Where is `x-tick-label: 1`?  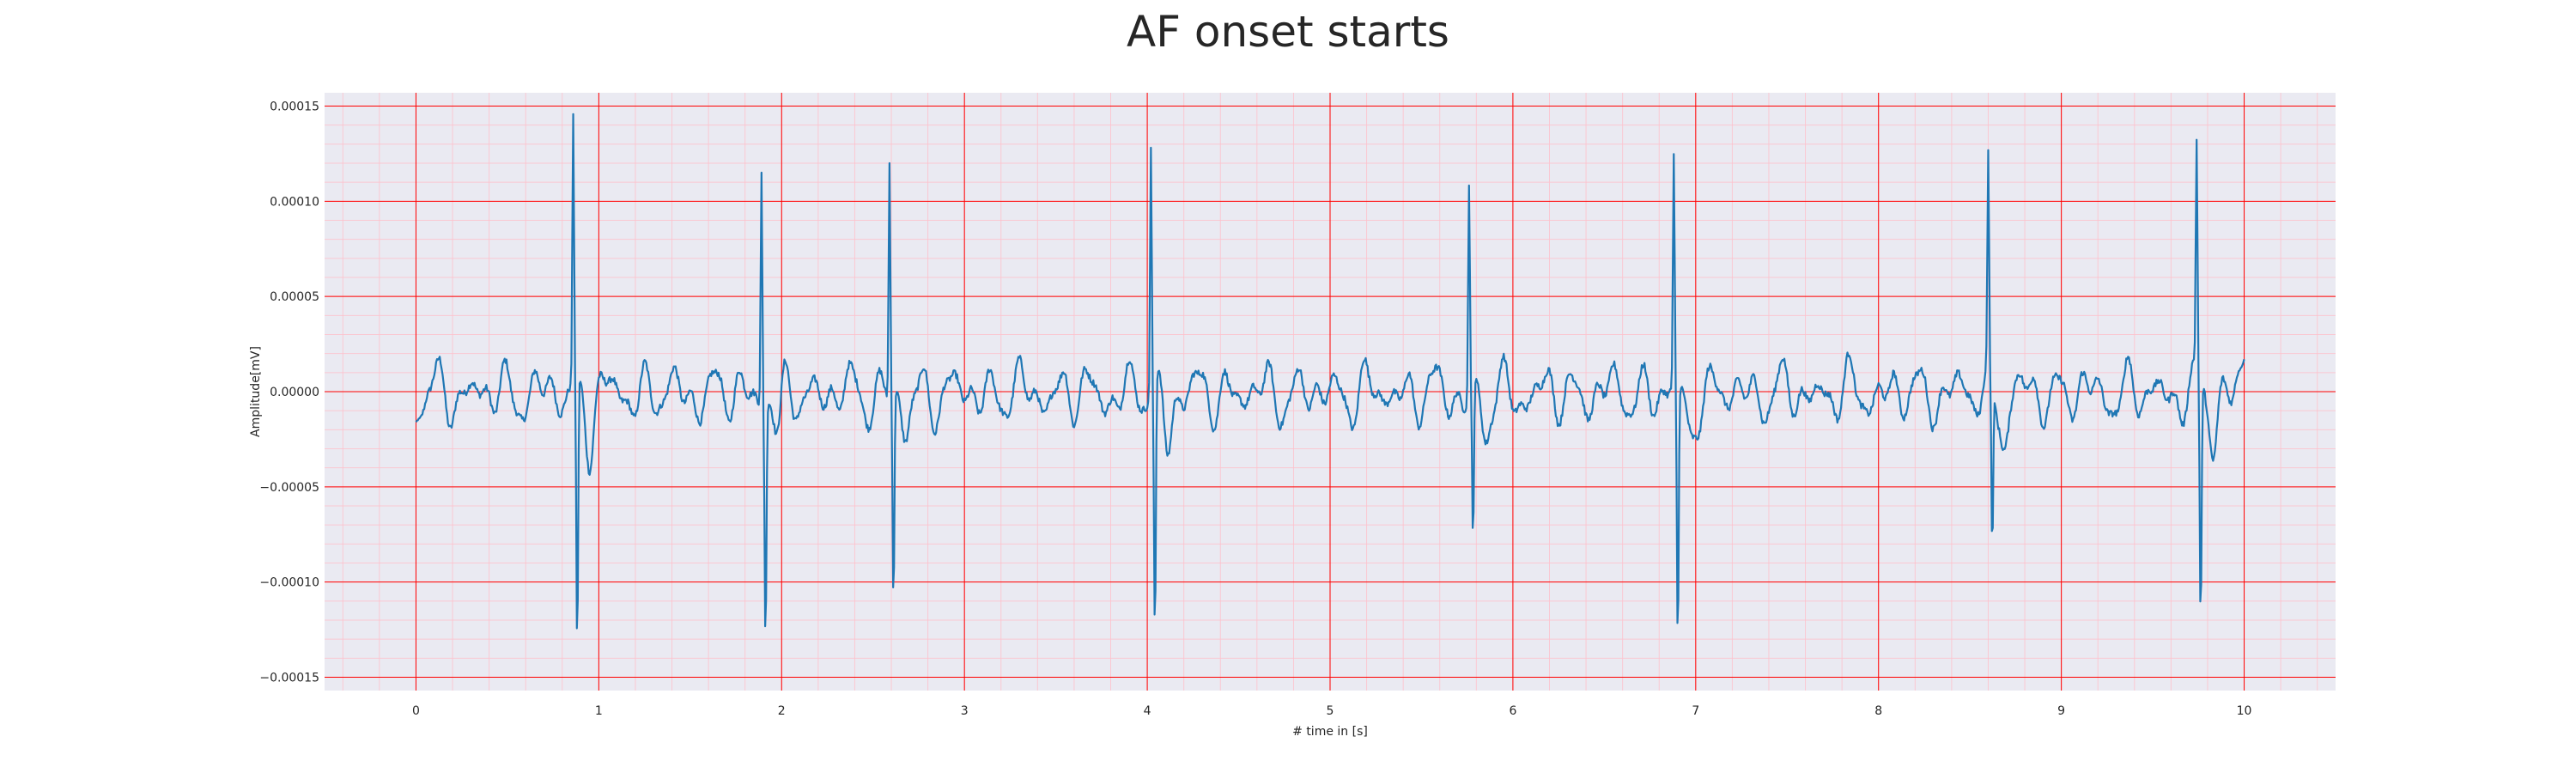
x-tick-label: 1 is located at coordinates (599, 711).